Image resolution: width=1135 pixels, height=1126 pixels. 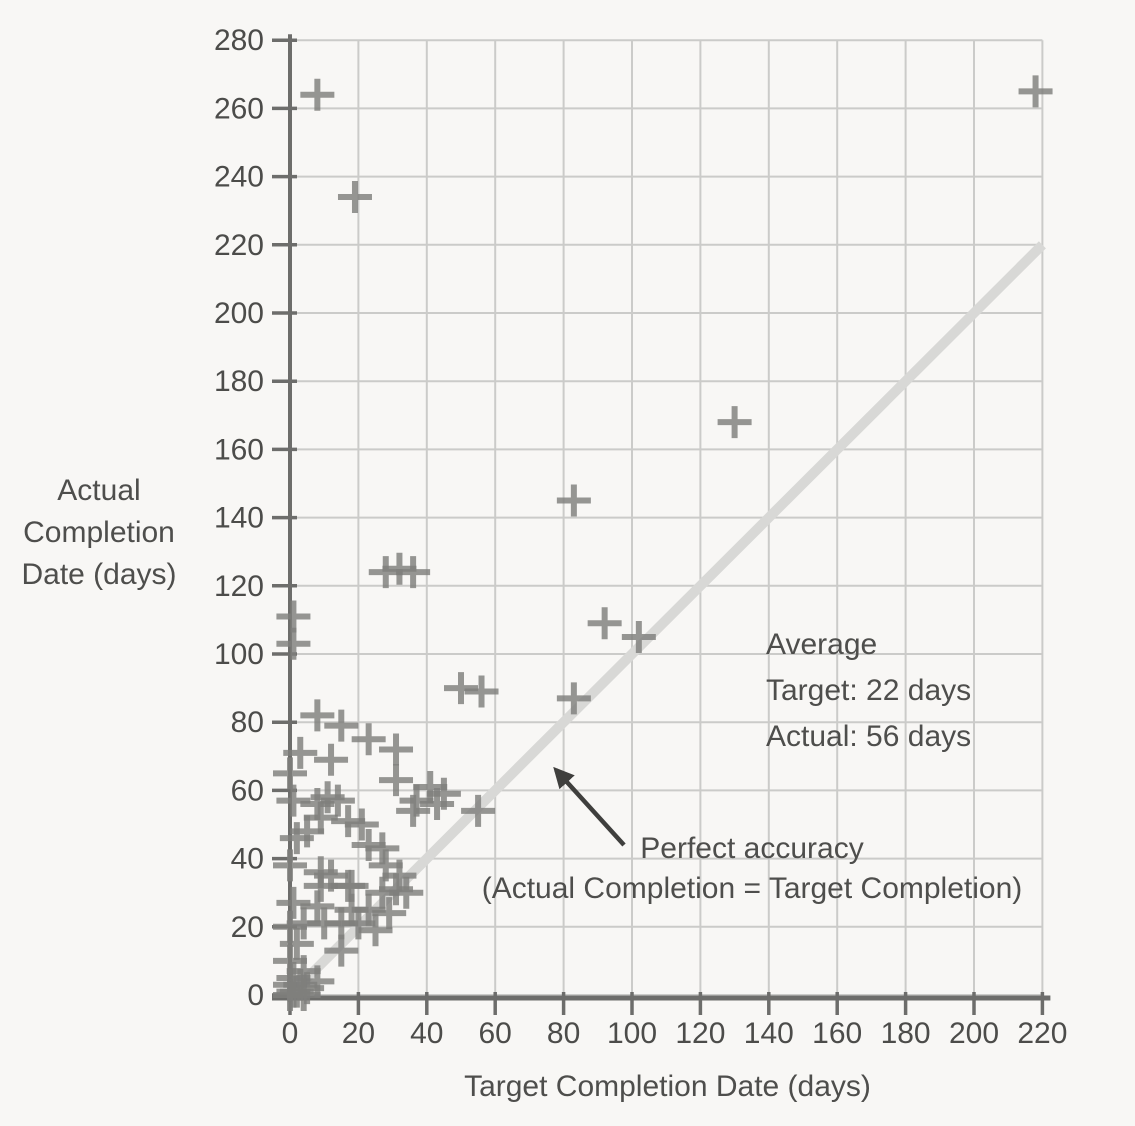 What do you see at coordinates (239, 654) in the screenshot?
I see `y-tick-label: 100` at bounding box center [239, 654].